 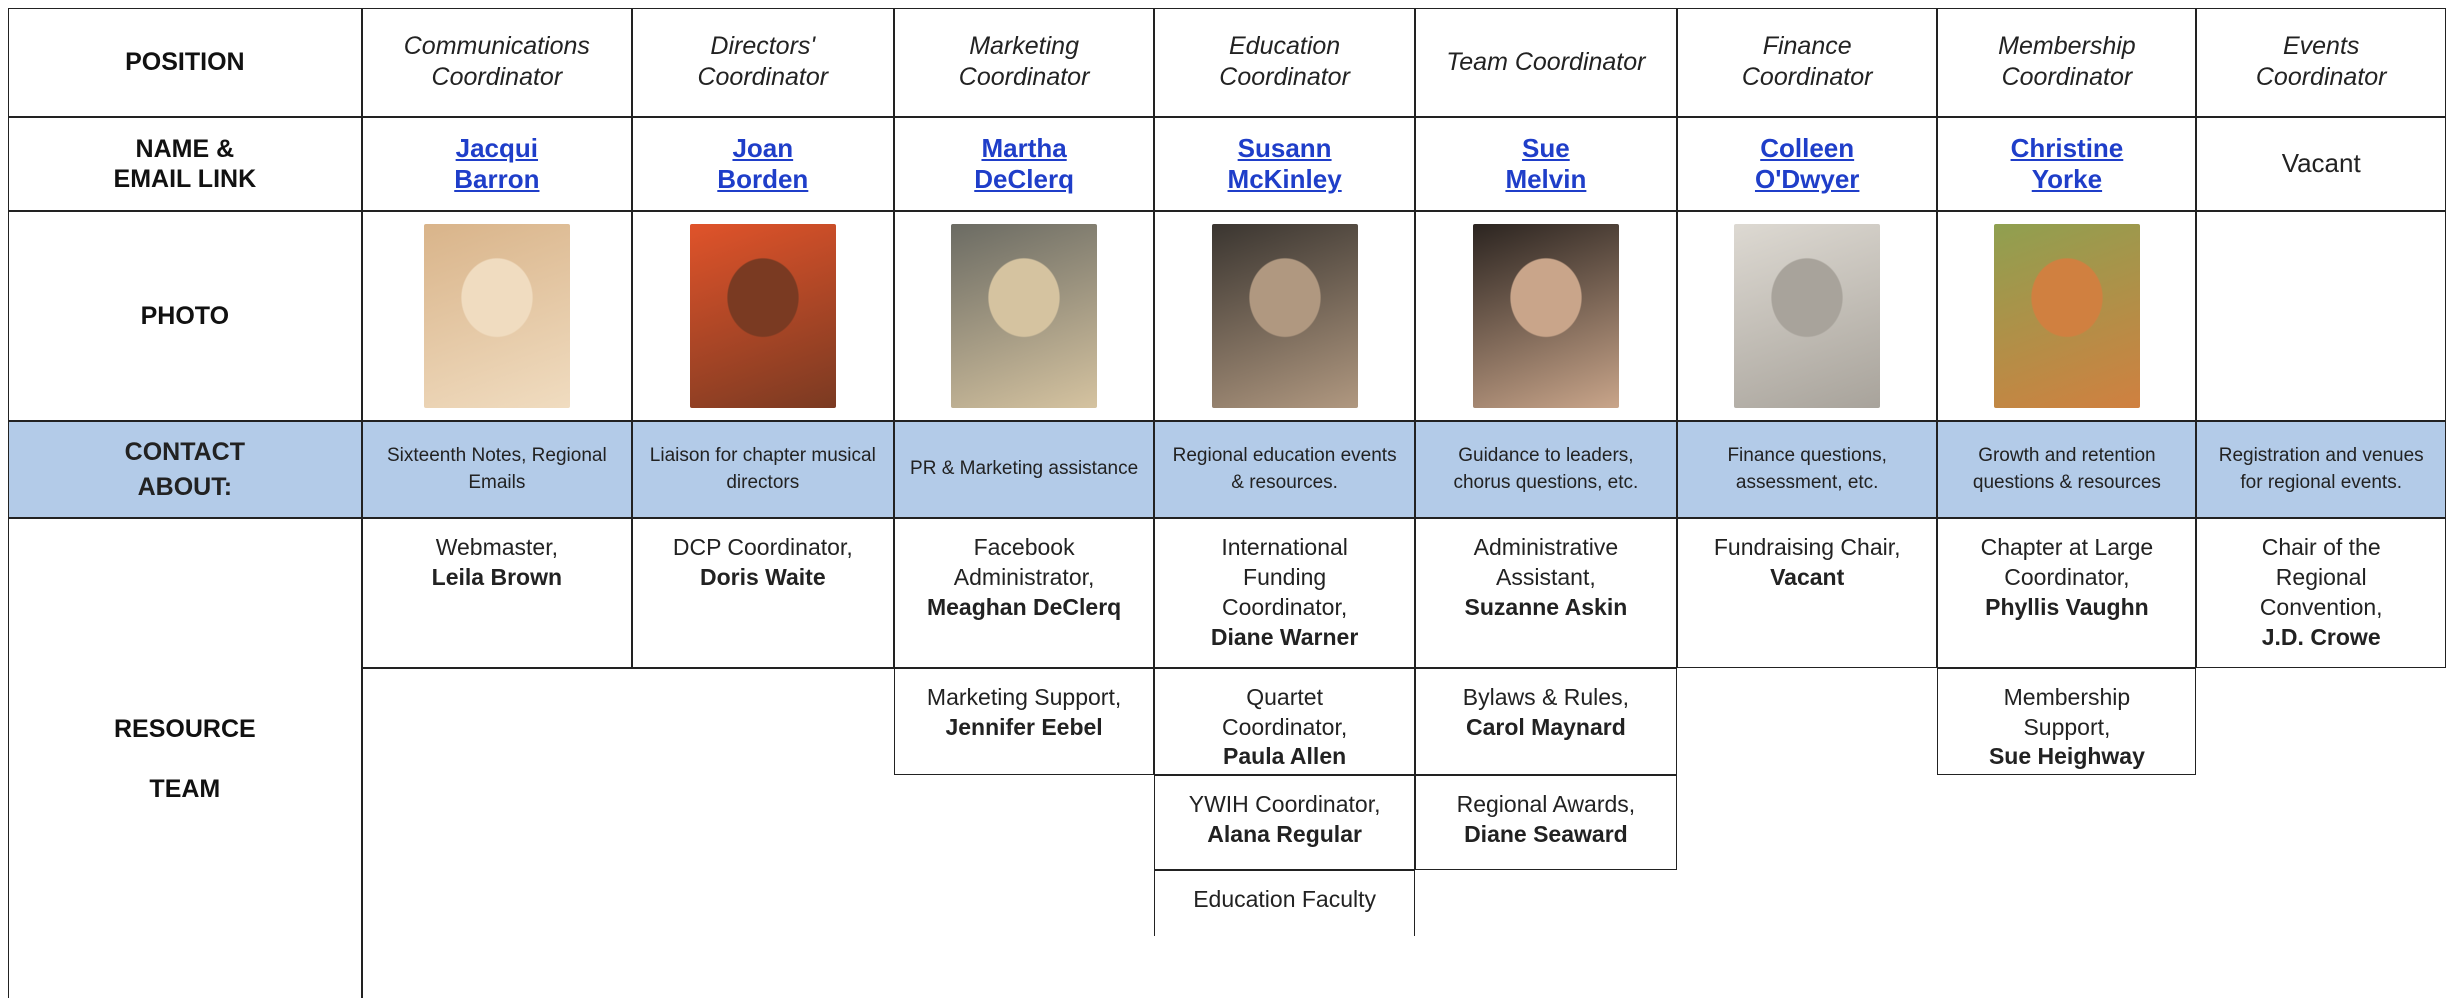 I want to click on resource-name: Leila Brown, so click(x=497, y=576).